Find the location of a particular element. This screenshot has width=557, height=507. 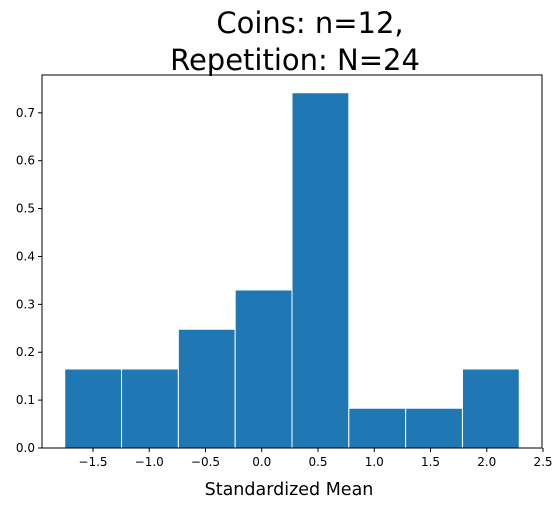

y-tick-label: 0.4 is located at coordinates (25, 256).